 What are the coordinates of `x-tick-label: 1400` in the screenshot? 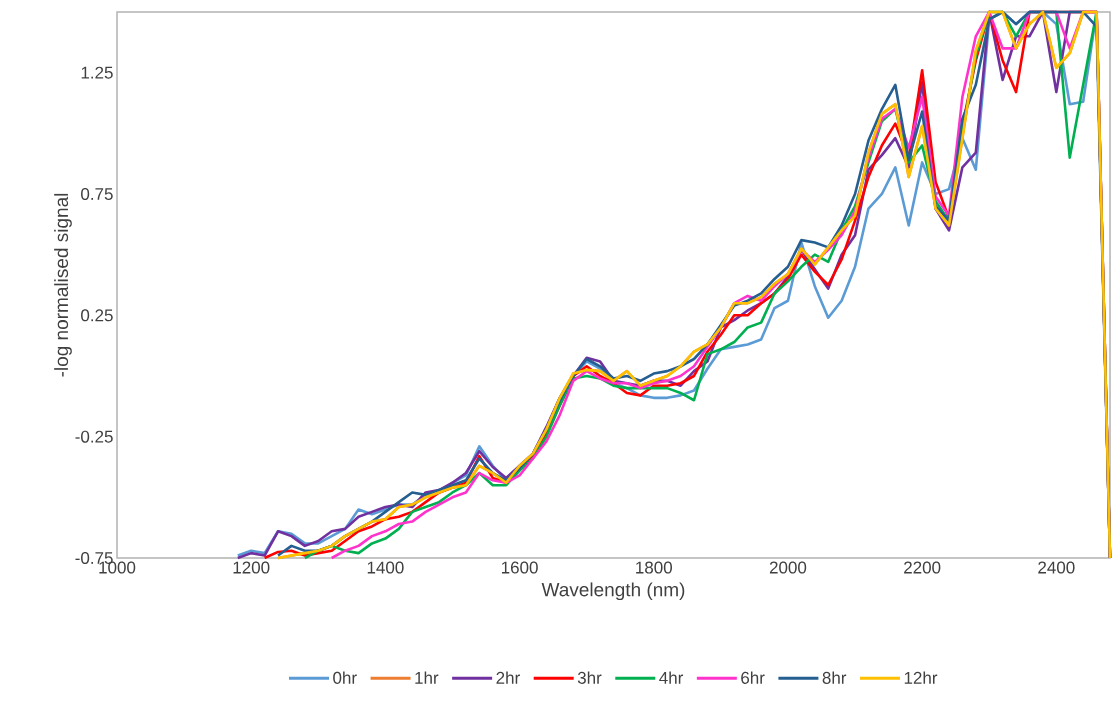 It's located at (385, 567).